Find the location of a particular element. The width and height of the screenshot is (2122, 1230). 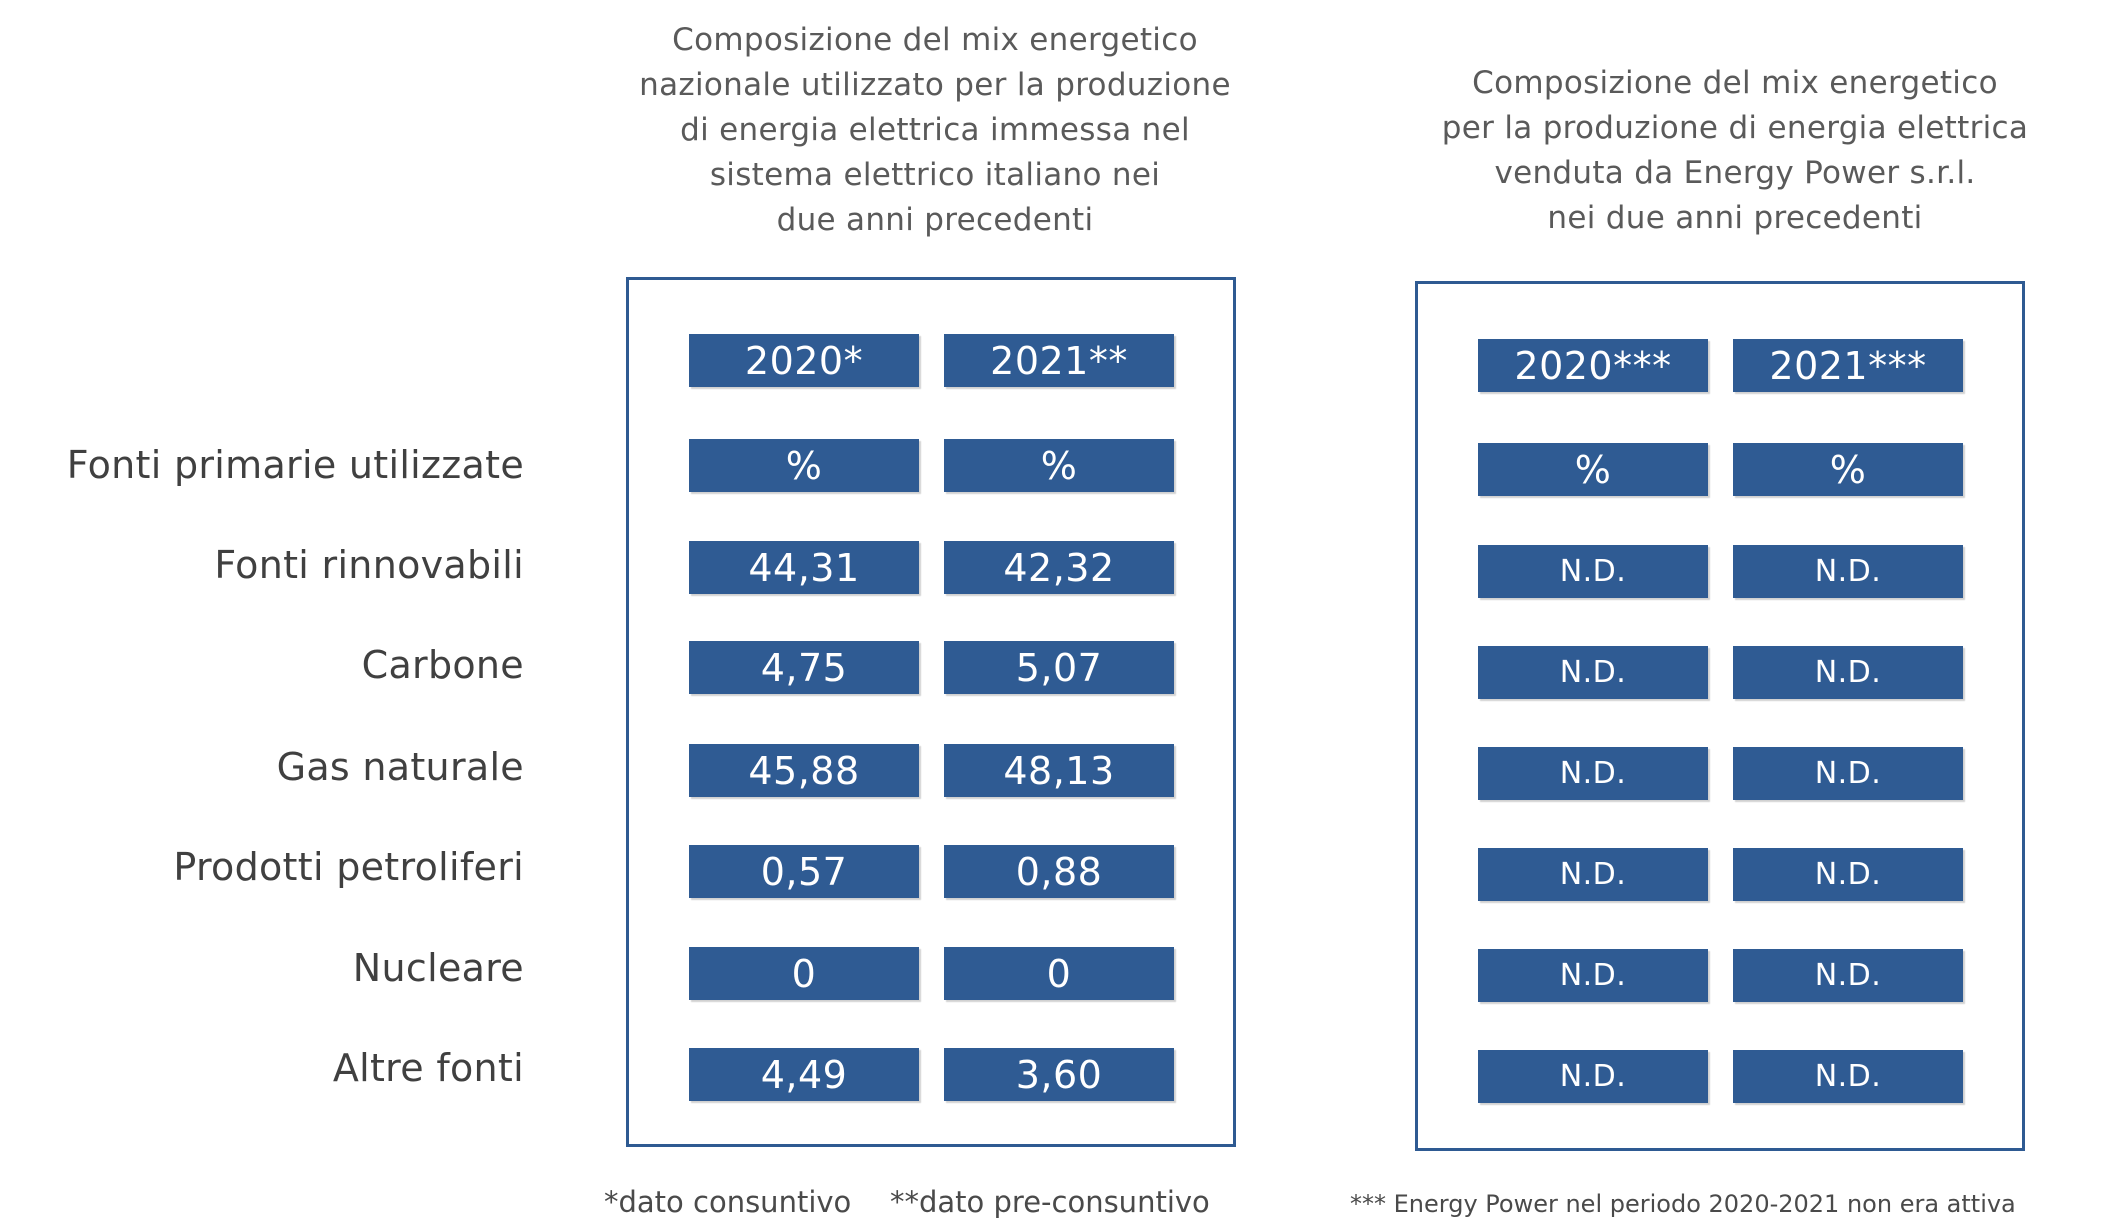

right-value-nucleare-2021: N.D. is located at coordinates (1848, 975).